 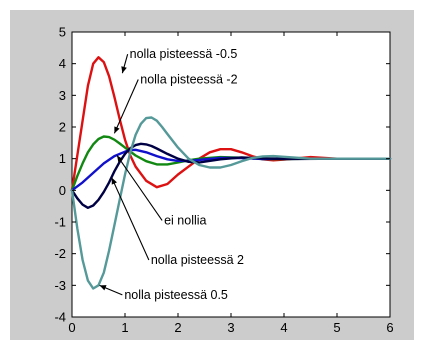 What do you see at coordinates (185, 220) in the screenshot?
I see `annotation-label-2: ei nollia` at bounding box center [185, 220].